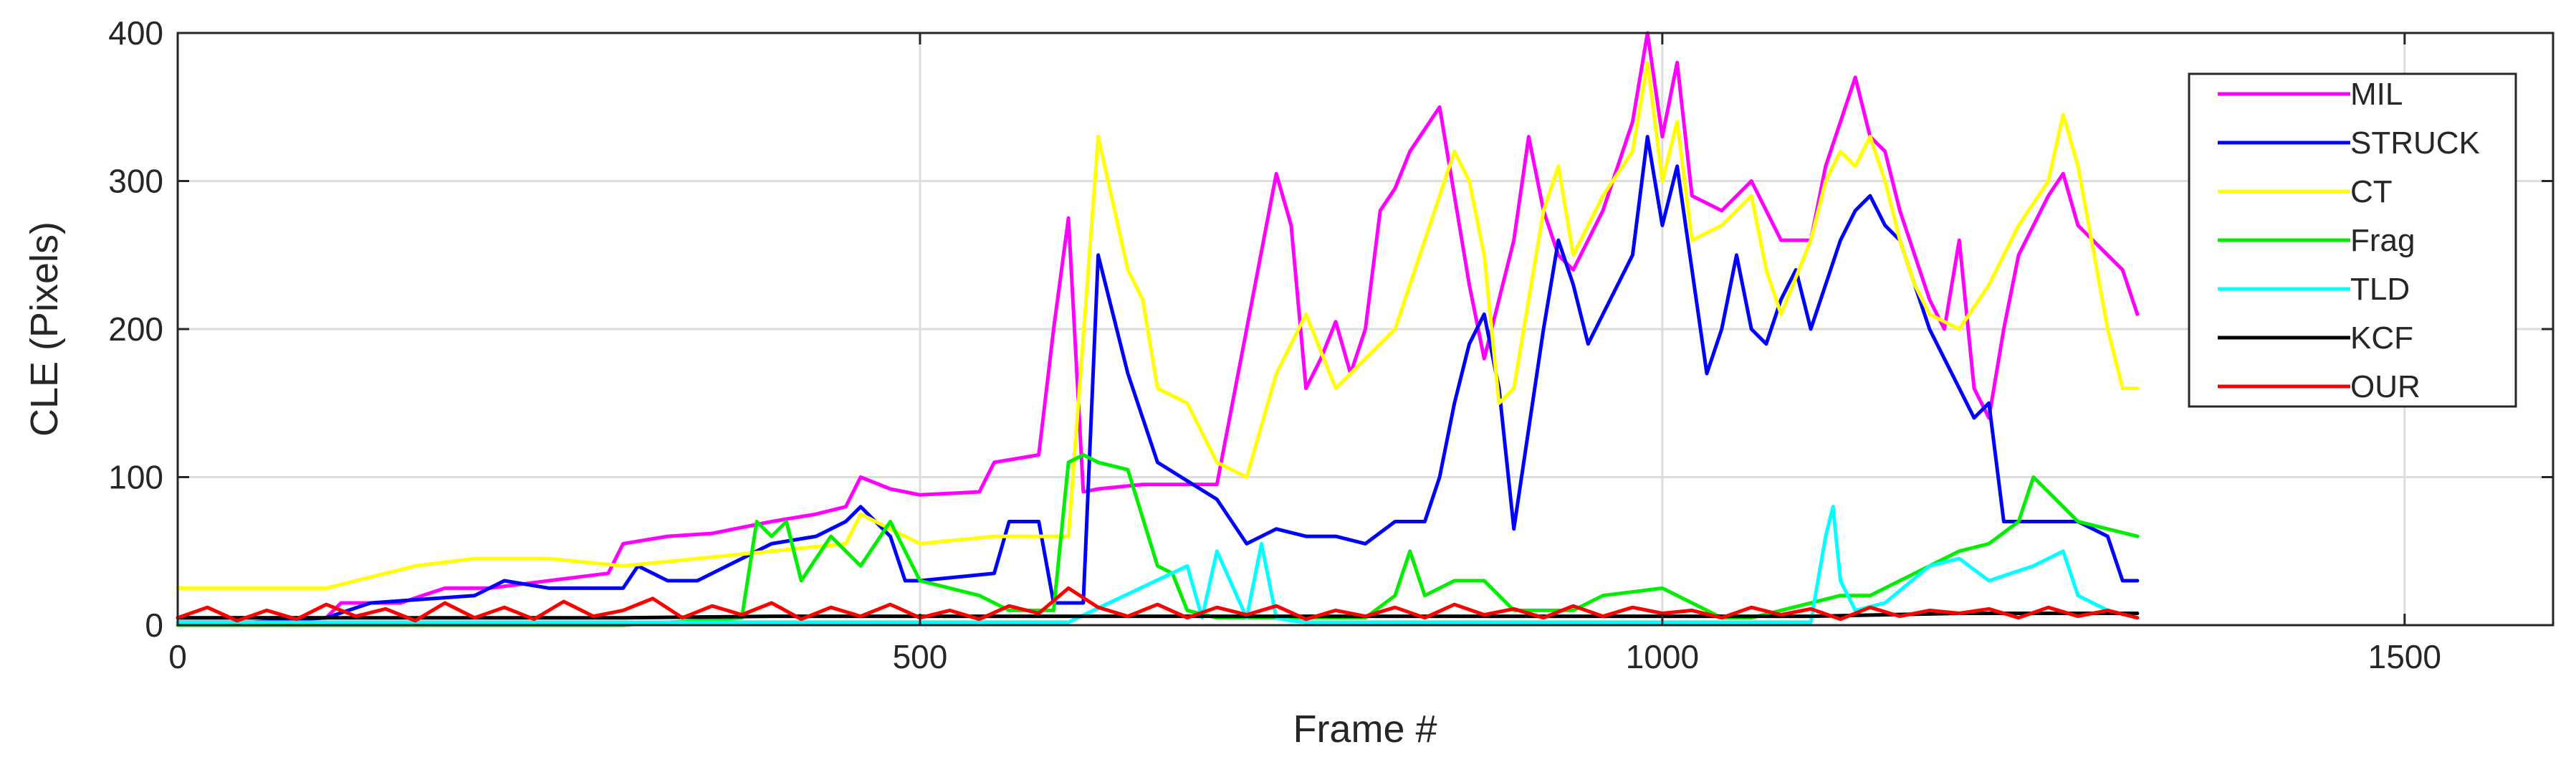  Describe the element at coordinates (2382, 240) in the screenshot. I see `legend-label: Frag` at that location.